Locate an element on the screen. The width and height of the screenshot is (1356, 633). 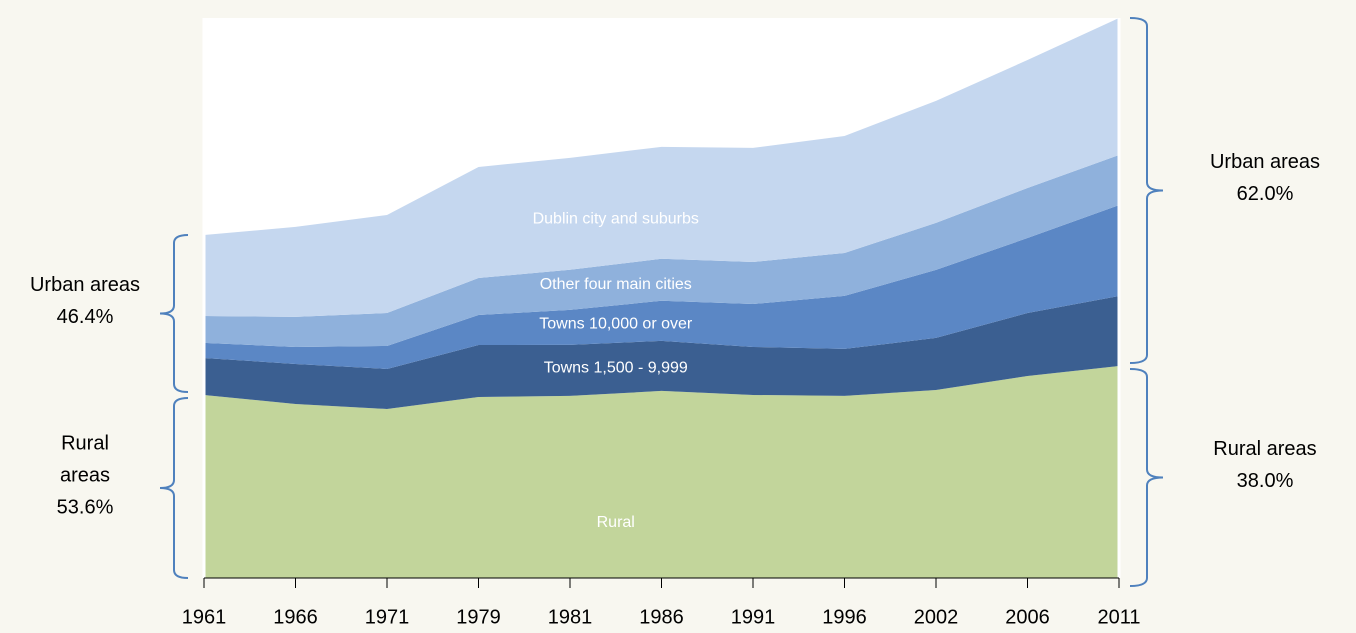
x-tick-label: 2002 is located at coordinates (936, 617).